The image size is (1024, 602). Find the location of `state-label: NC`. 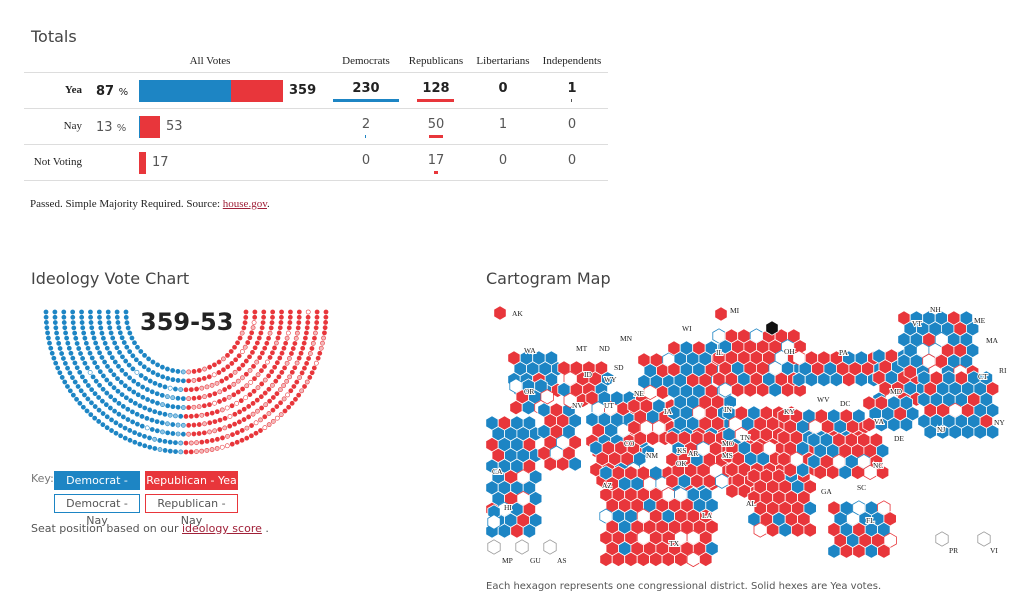

state-label: NC is located at coordinates (878, 465).